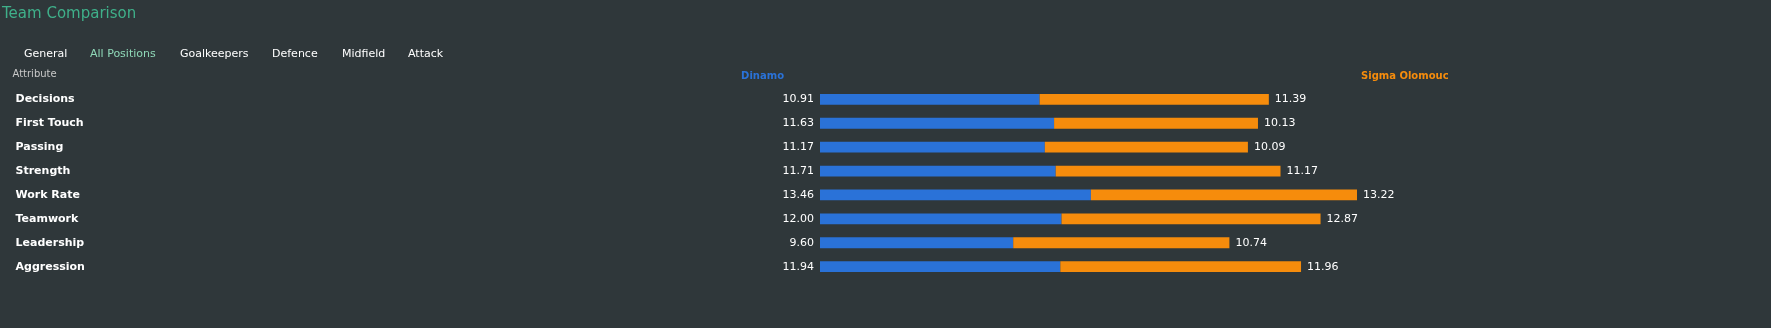  What do you see at coordinates (1290, 99) in the screenshot?
I see `data-label: 11.39` at bounding box center [1290, 99].